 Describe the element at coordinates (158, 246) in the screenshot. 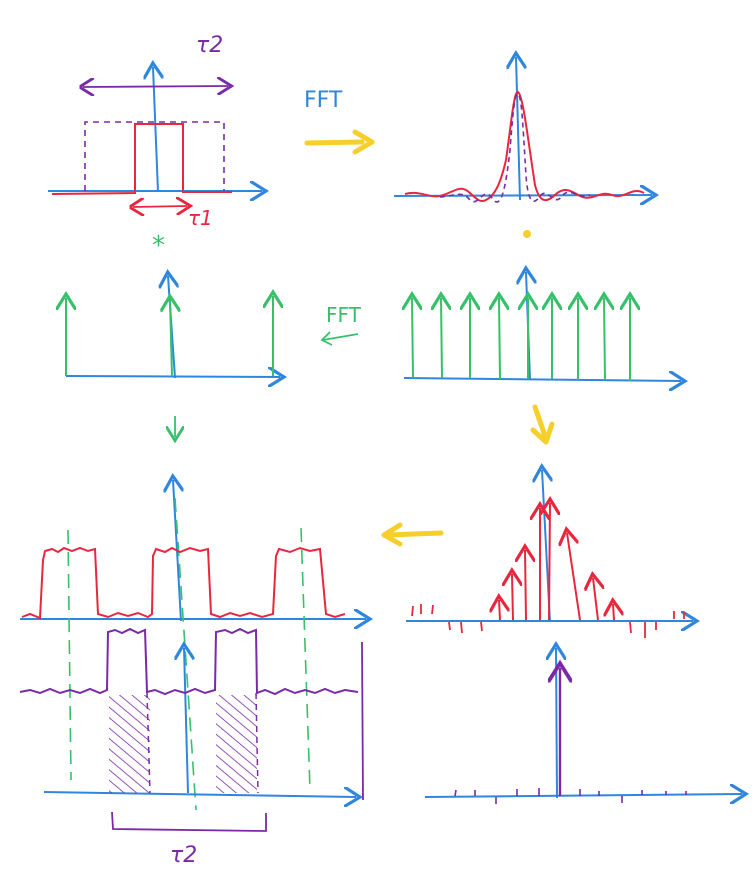

I see `convolve-symbol: *` at that location.